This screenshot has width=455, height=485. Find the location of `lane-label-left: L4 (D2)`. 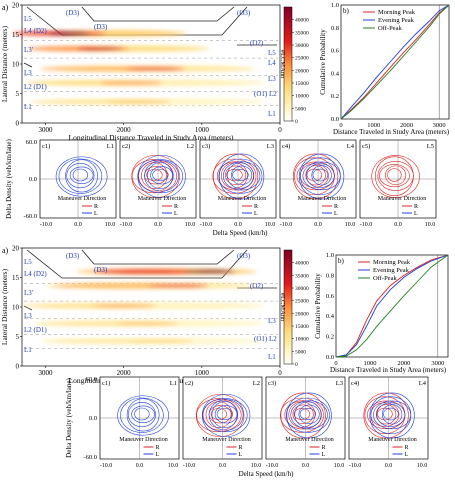

lane-label-left: L4 (D2) is located at coordinates (35, 31).